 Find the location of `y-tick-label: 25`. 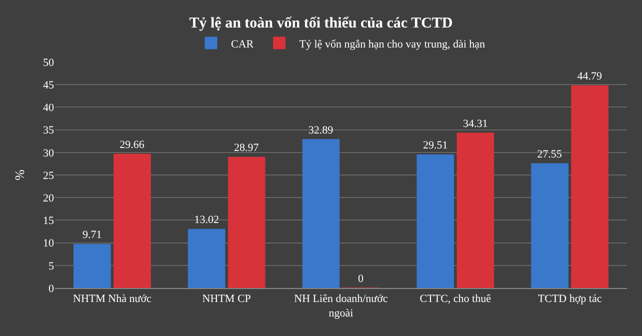

y-tick-label: 25 is located at coordinates (48, 176).